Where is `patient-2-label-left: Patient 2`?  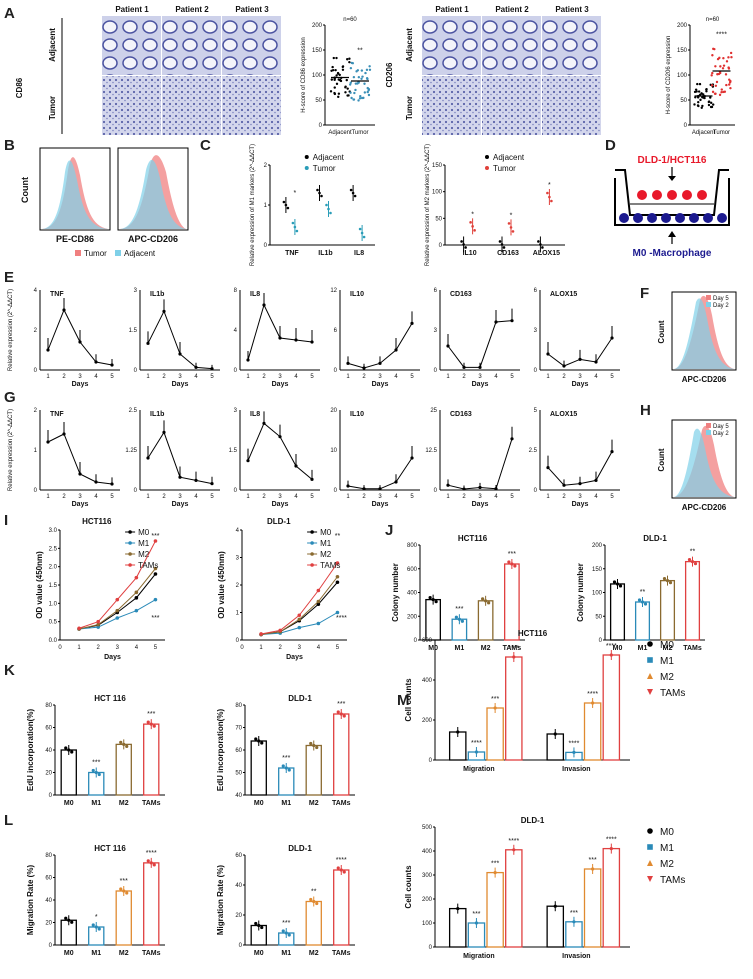
patient-2-label-left: Patient 2 is located at coordinates (192, 9).